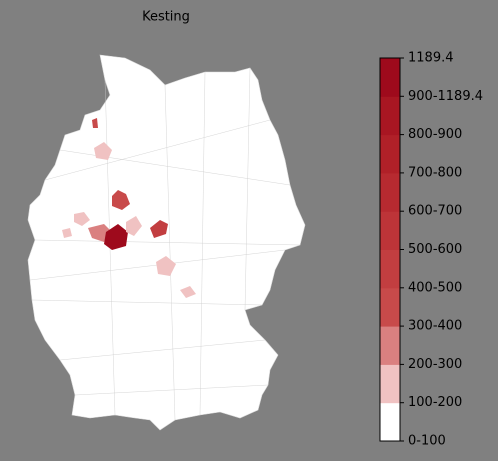 The image size is (498, 461). I want to click on map-title: Kesting, so click(166, 17).